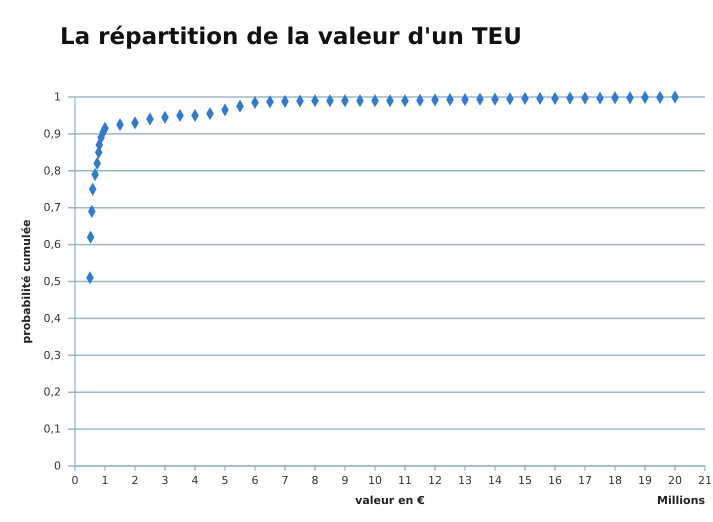 The image size is (713, 522). Describe the element at coordinates (52, 245) in the screenshot. I see `y-tick-label: 0,6` at that location.